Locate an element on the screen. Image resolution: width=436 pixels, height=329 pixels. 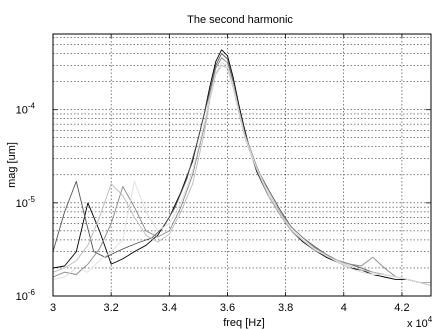
x-axis-label: freq [Hz] is located at coordinates (244, 323).